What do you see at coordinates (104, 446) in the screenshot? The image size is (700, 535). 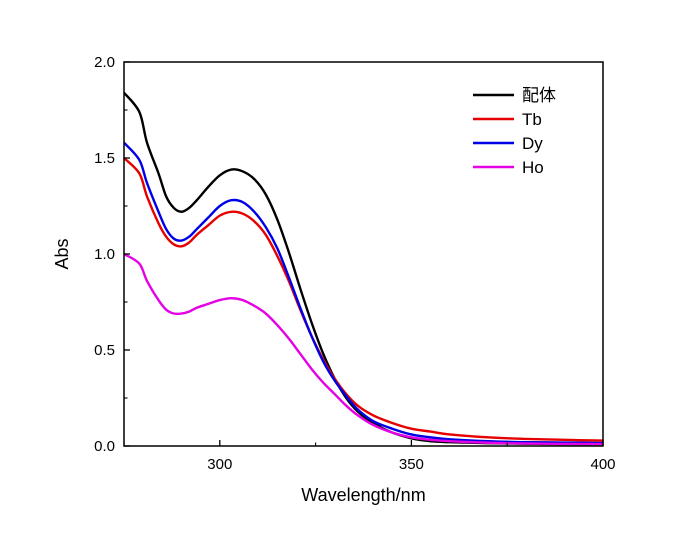 I see `y-tick-label: 0.0` at bounding box center [104, 446].